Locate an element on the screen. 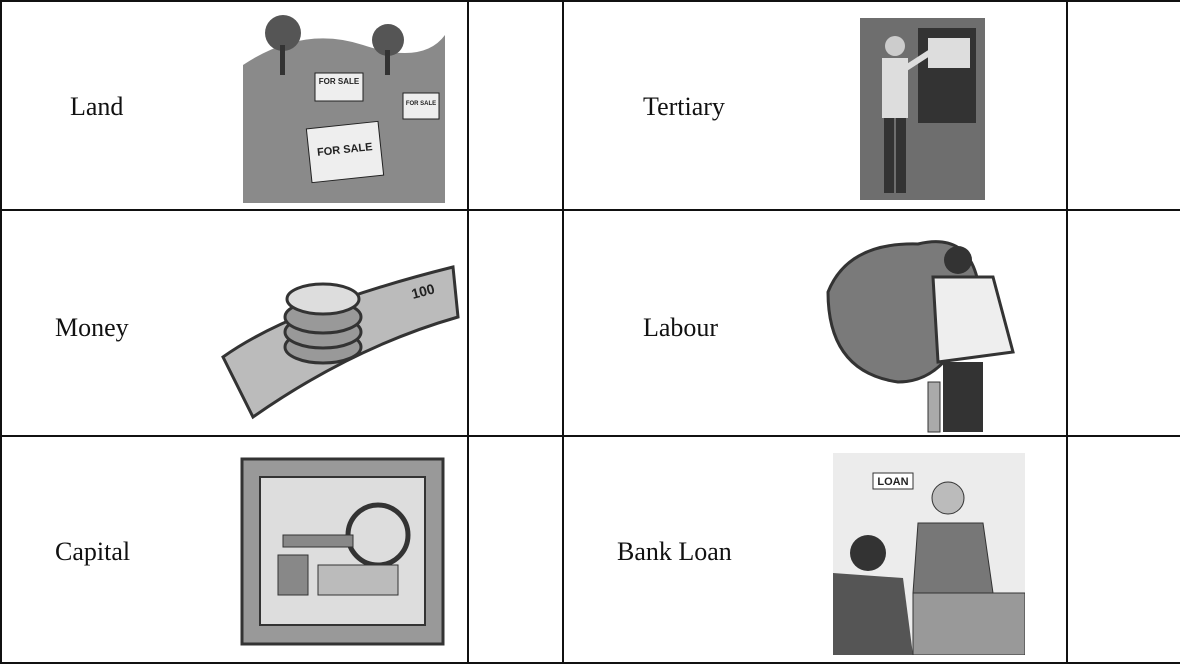 The width and height of the screenshot is (1180, 664). cell-label: Tertiary is located at coordinates (684, 106).